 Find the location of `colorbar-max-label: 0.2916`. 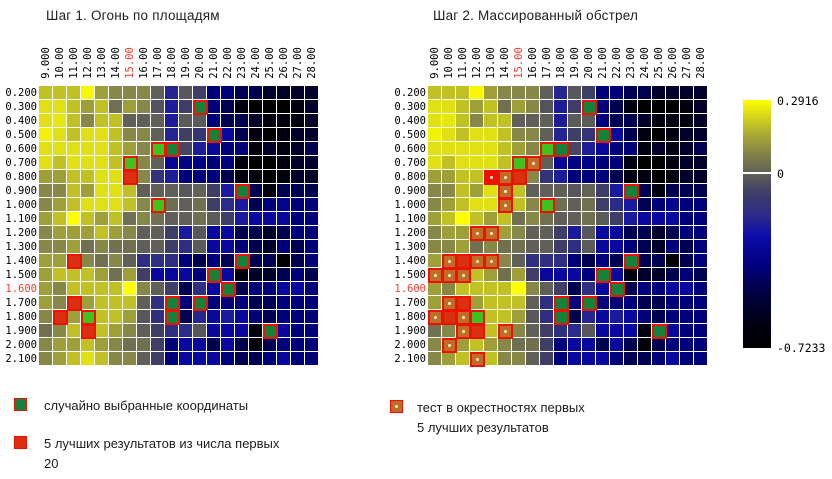

colorbar-max-label: 0.2916 is located at coordinates (798, 101).